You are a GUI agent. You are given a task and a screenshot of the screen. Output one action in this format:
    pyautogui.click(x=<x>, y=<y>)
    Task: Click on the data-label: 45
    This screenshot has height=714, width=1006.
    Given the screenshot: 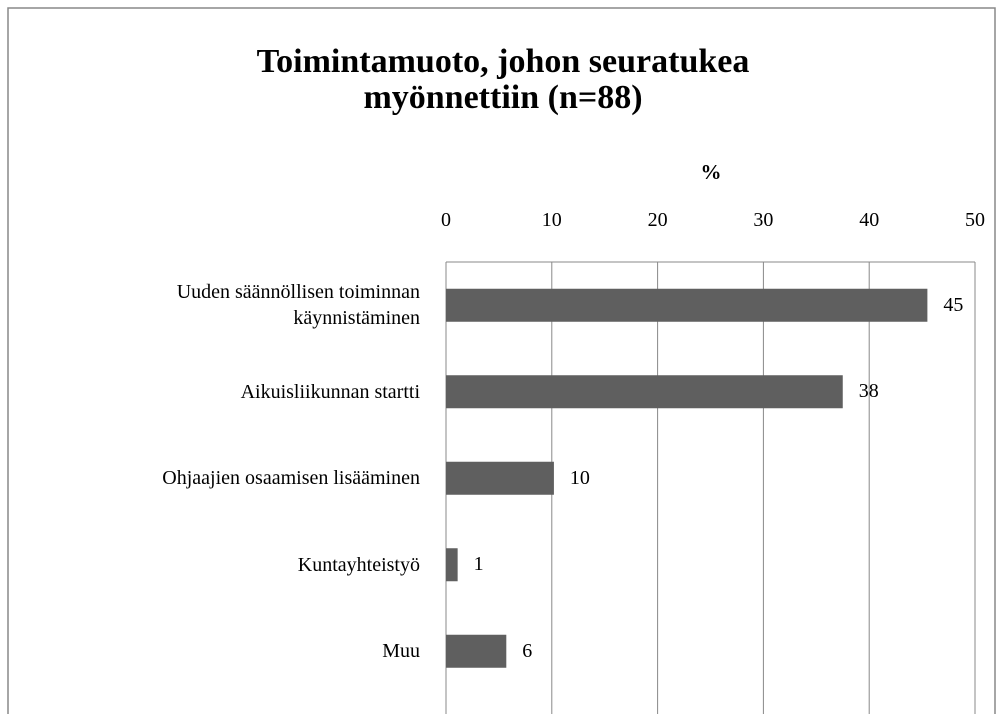 What is the action you would take?
    pyautogui.click(x=953, y=304)
    